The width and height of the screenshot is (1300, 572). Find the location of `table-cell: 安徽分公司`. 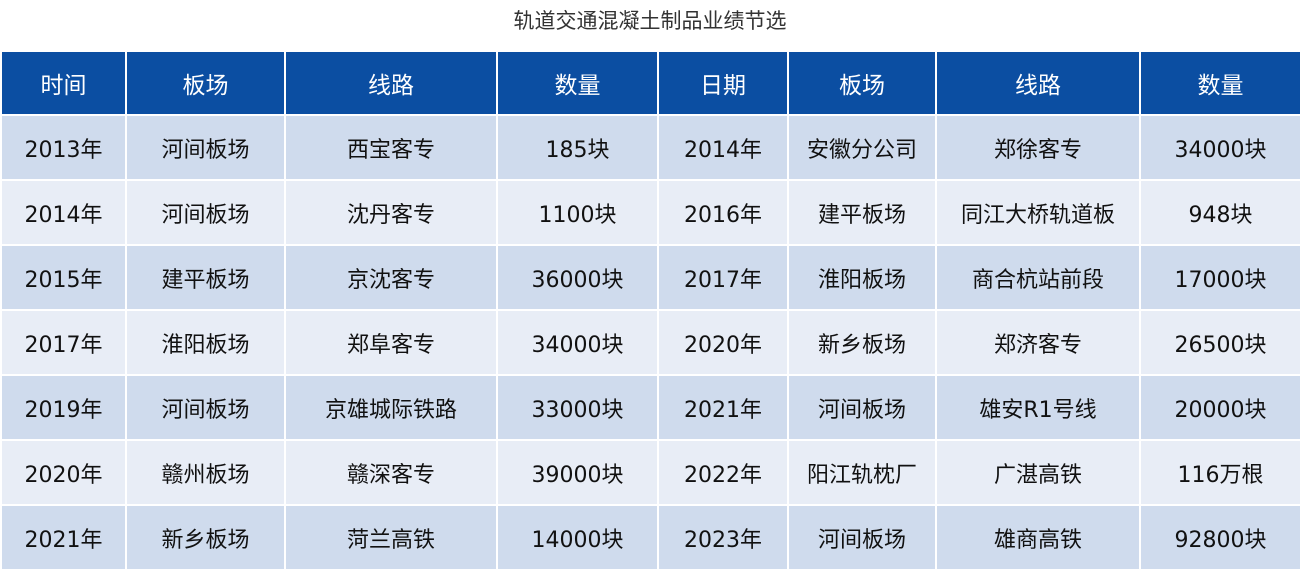

table-cell: 安徽分公司 is located at coordinates (862, 147).